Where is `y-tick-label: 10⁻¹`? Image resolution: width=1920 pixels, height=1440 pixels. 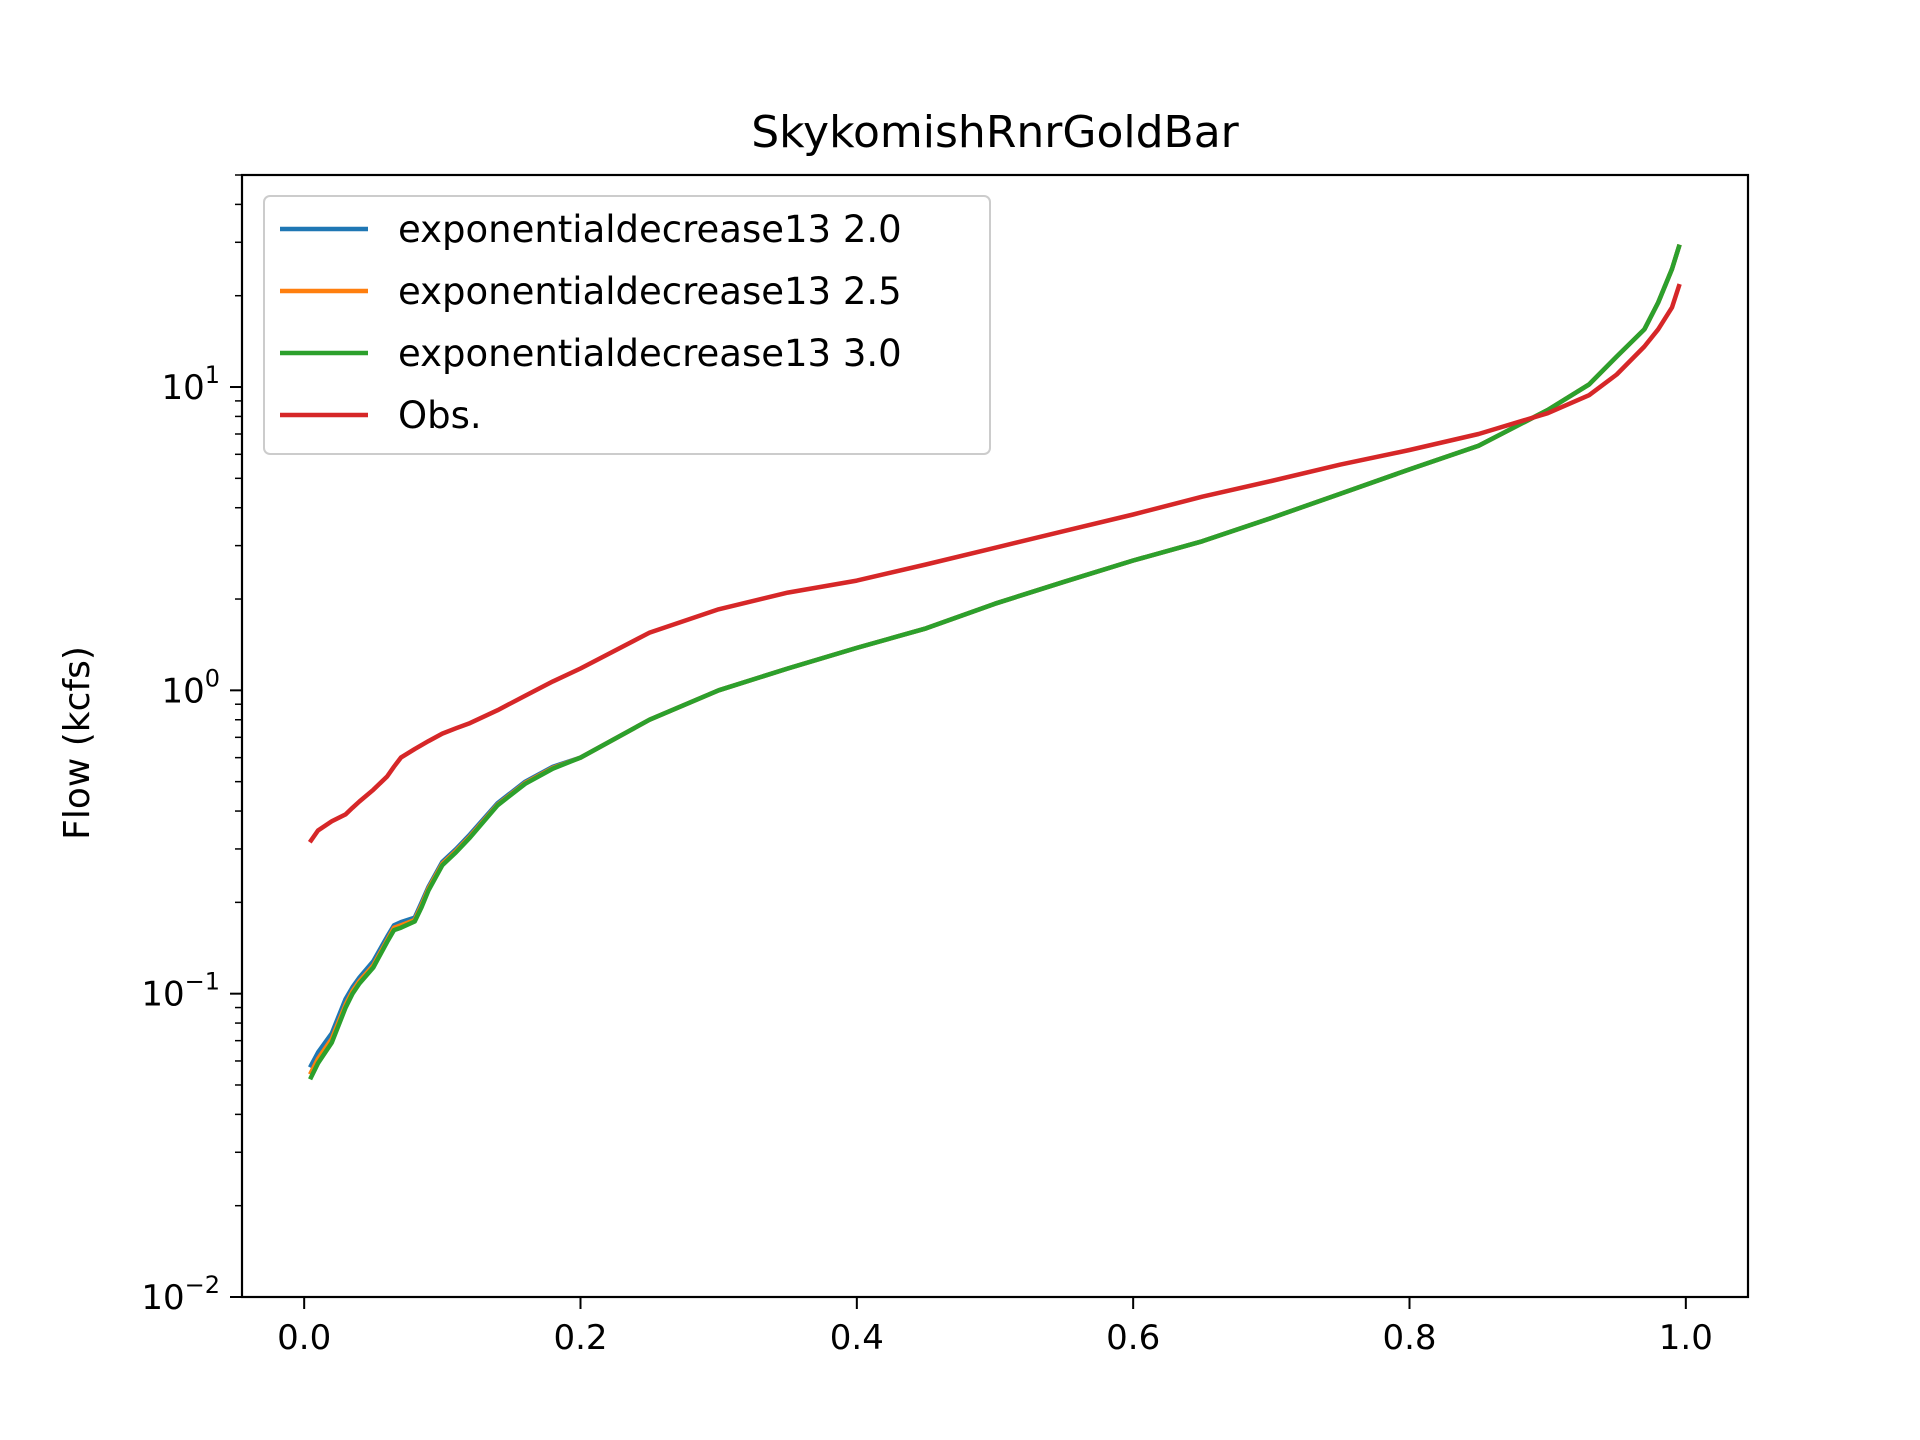 y-tick-label: 10⁻¹ is located at coordinates (180, 991).